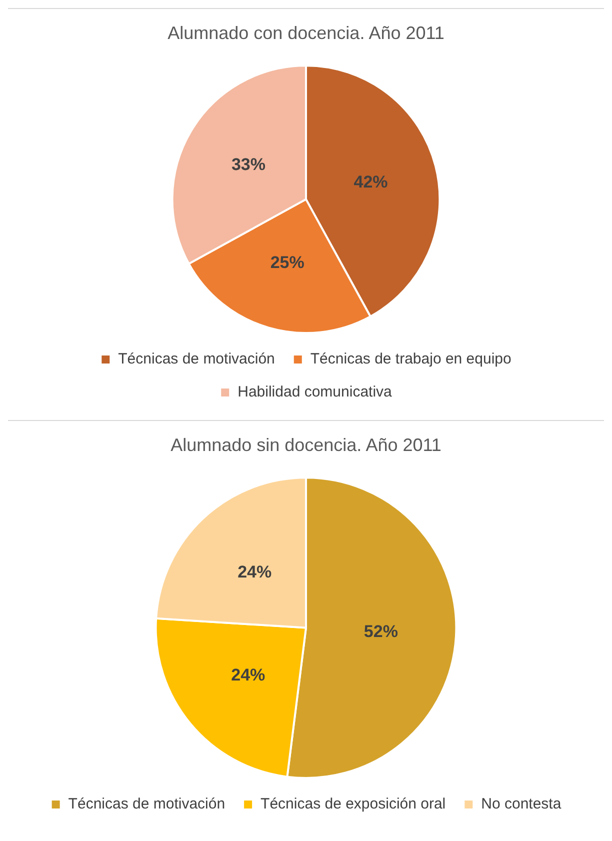 This screenshot has width=612, height=841. Describe the element at coordinates (371, 182) in the screenshot. I see `data-label: 42%` at that location.